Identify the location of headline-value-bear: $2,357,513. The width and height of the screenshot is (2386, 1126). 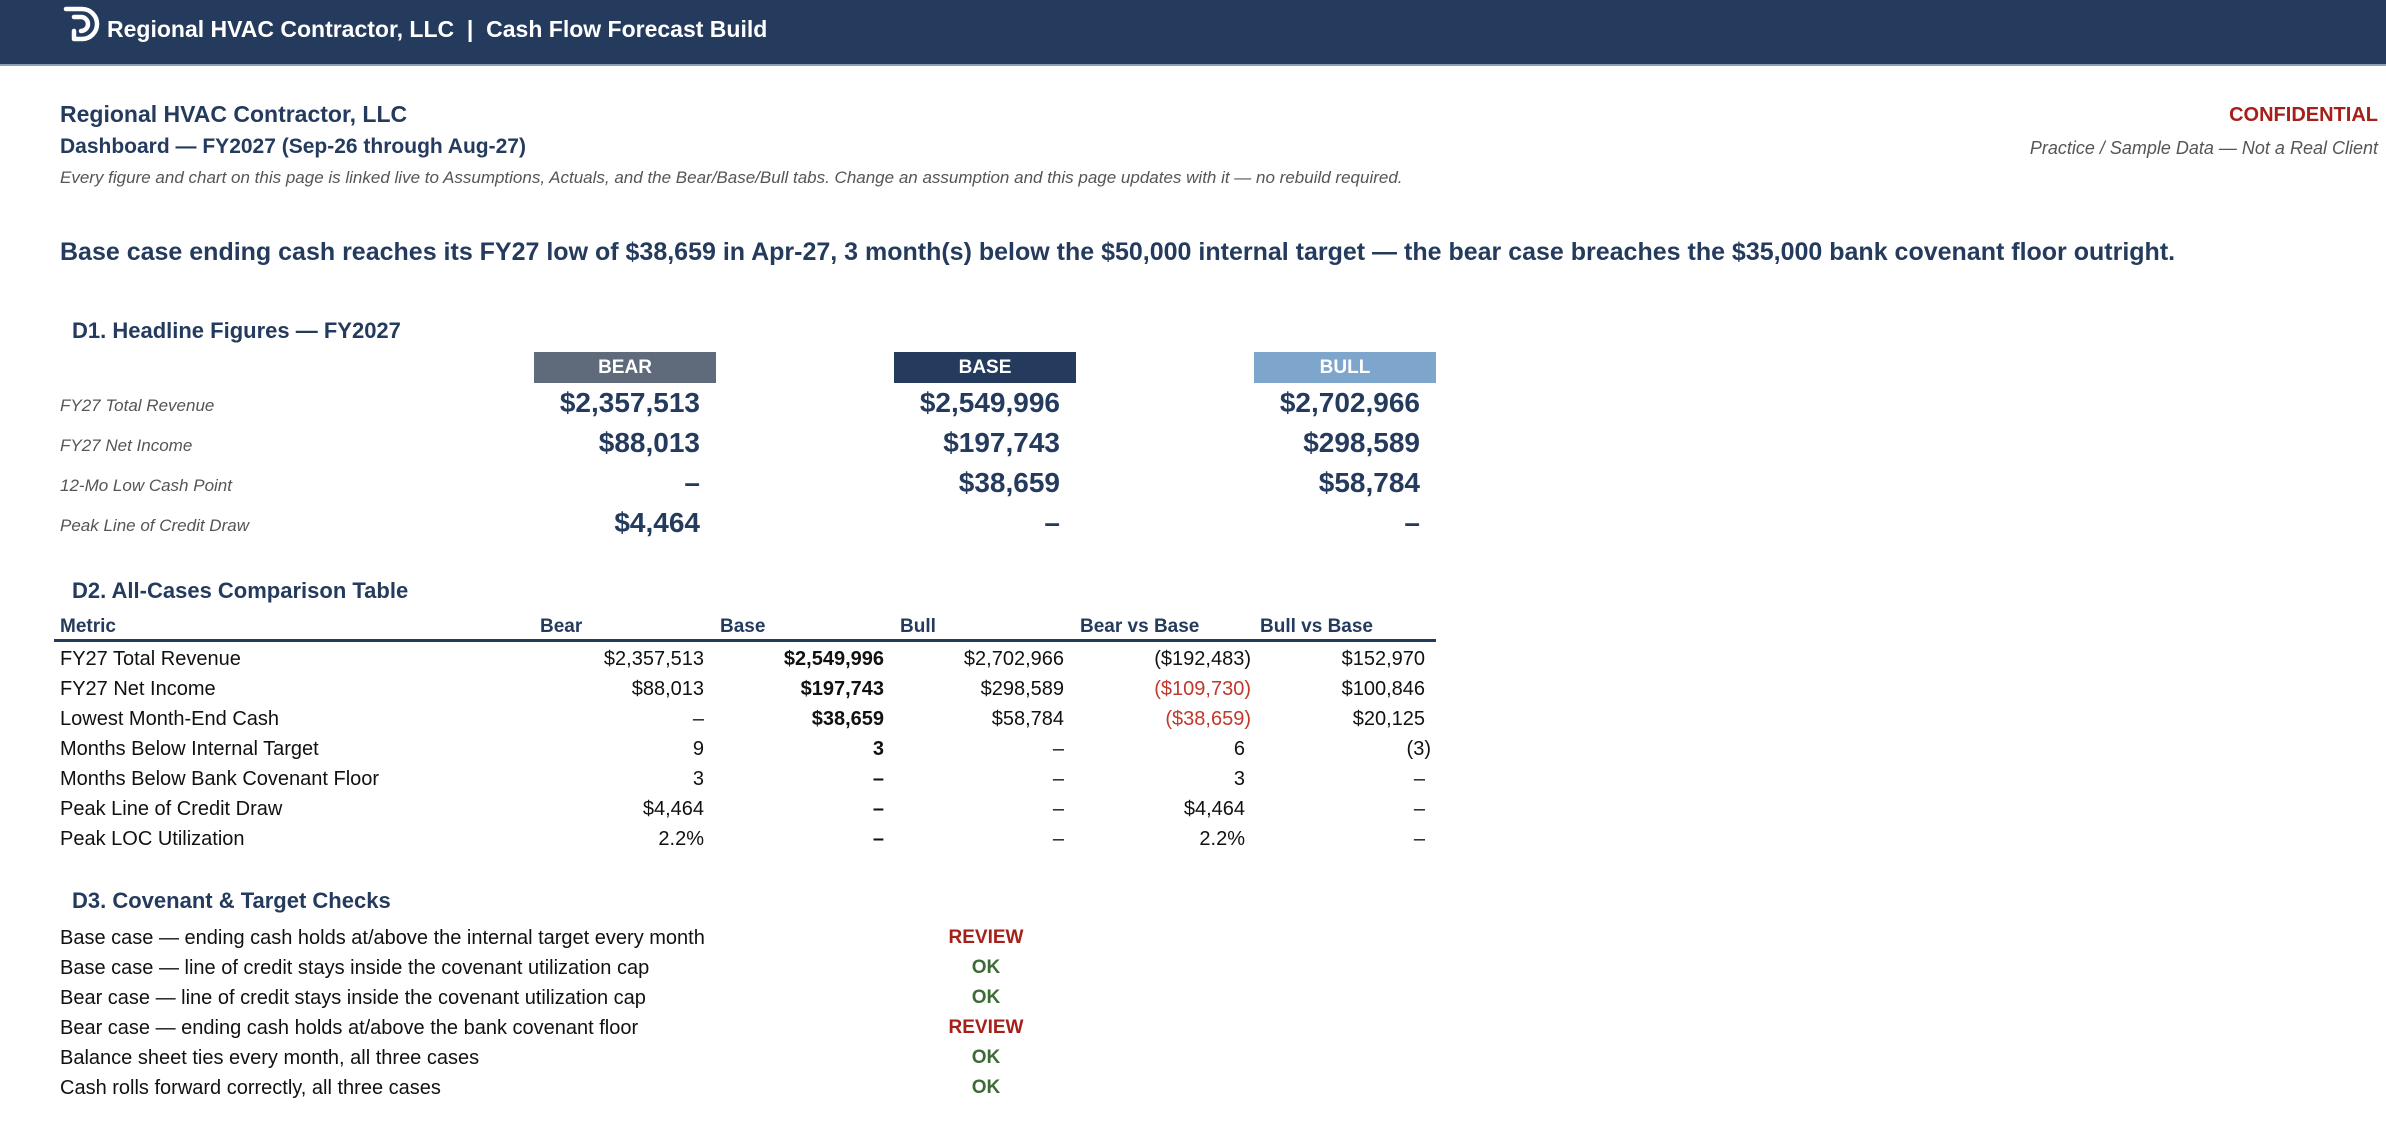
(629, 402).